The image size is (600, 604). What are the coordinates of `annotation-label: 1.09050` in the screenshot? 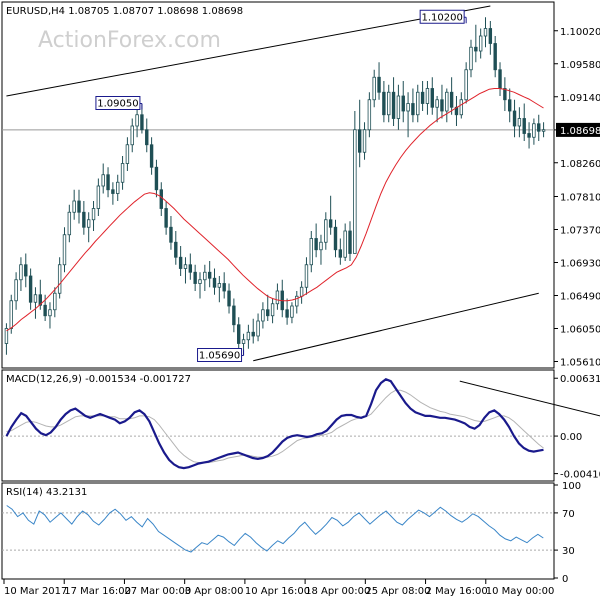 It's located at (117, 104).